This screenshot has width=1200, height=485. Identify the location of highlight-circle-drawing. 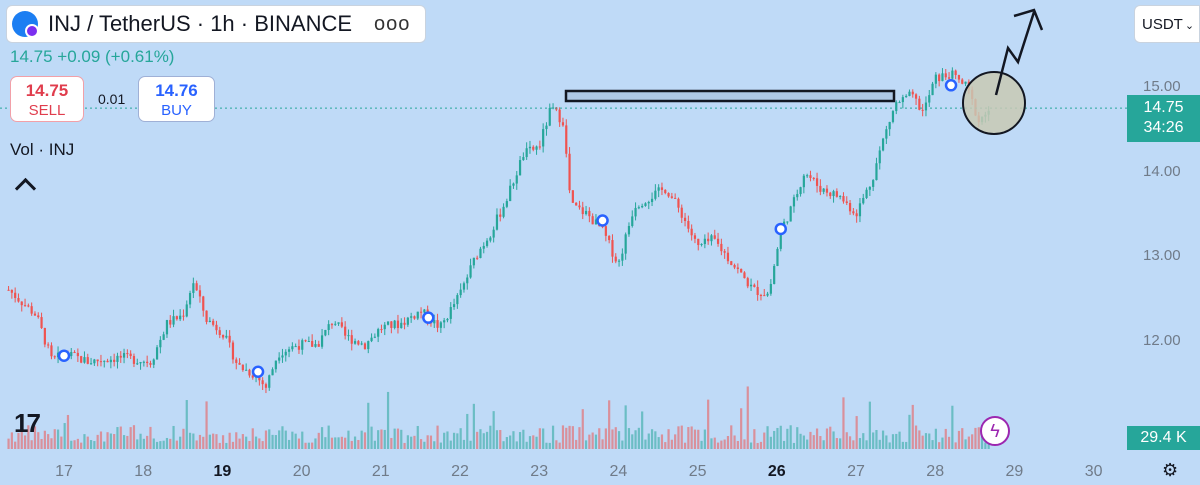
(994, 103).